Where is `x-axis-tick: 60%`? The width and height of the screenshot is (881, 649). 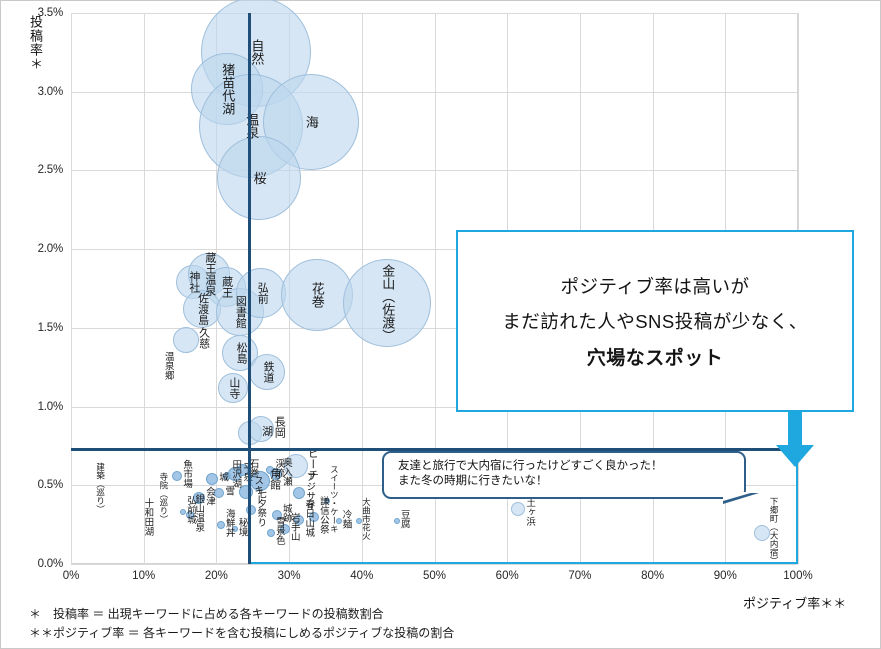
x-axis-tick: 60% is located at coordinates (507, 576).